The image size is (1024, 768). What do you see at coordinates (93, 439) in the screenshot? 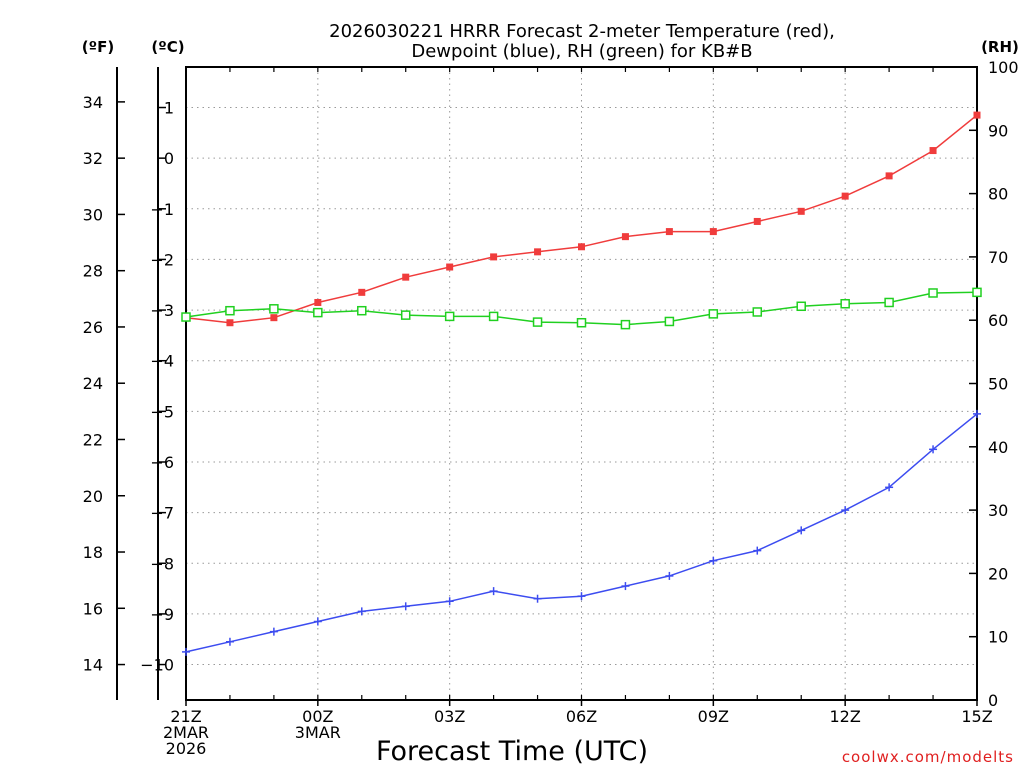
I see `fahrenheit-tick-label: 22` at bounding box center [93, 439].